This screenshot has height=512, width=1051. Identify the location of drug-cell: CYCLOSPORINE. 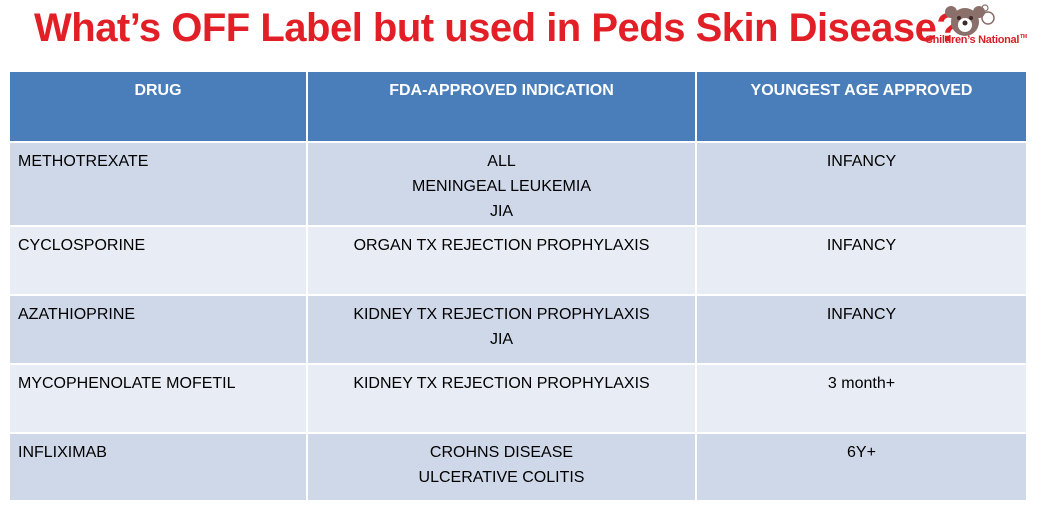
(158, 260).